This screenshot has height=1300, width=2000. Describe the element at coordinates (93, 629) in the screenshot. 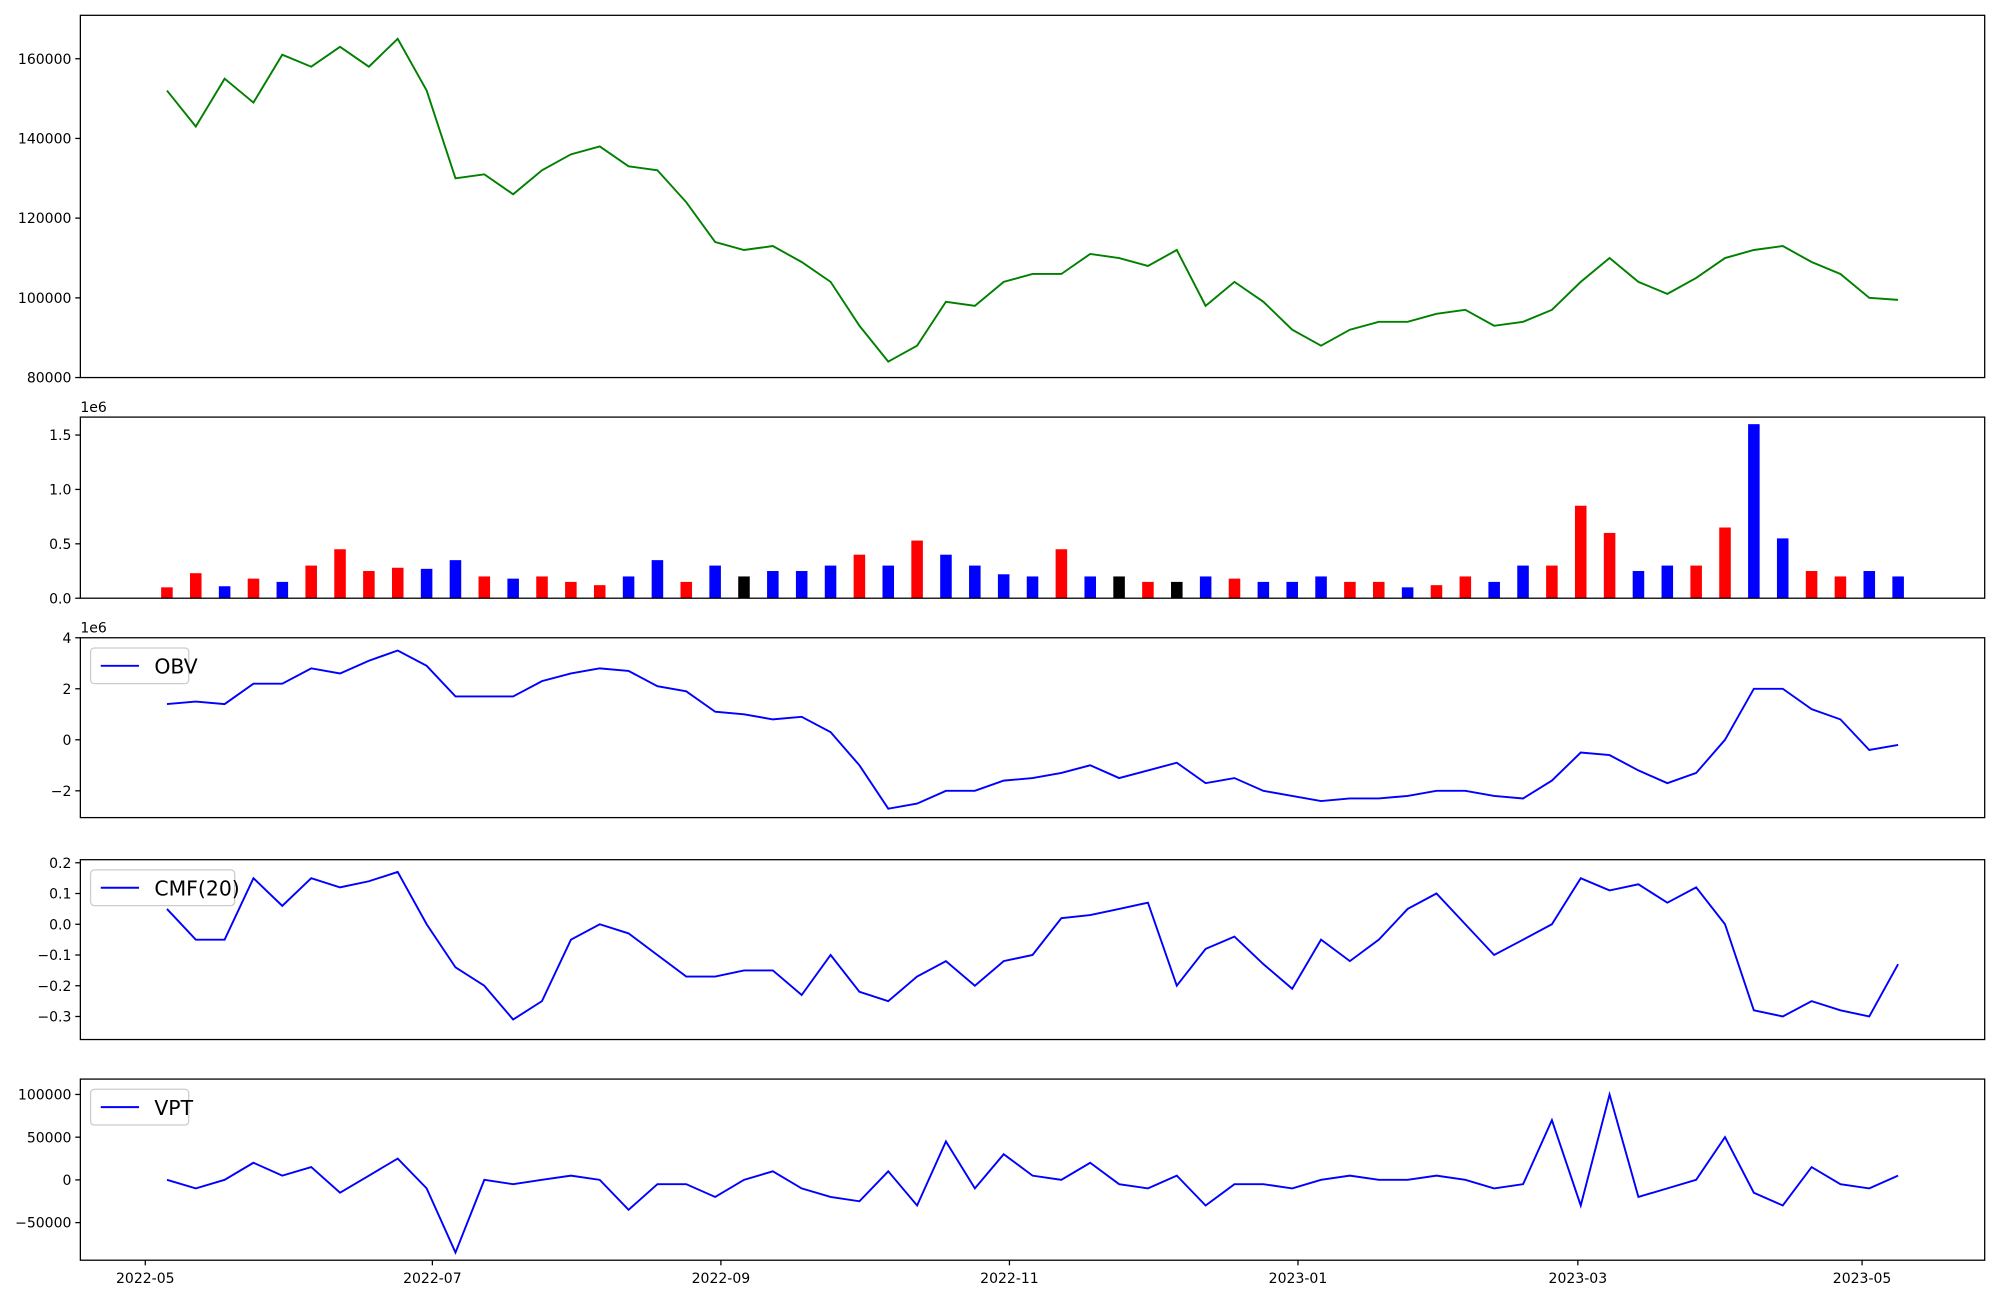

I see `axis-offset: 1e6` at that location.